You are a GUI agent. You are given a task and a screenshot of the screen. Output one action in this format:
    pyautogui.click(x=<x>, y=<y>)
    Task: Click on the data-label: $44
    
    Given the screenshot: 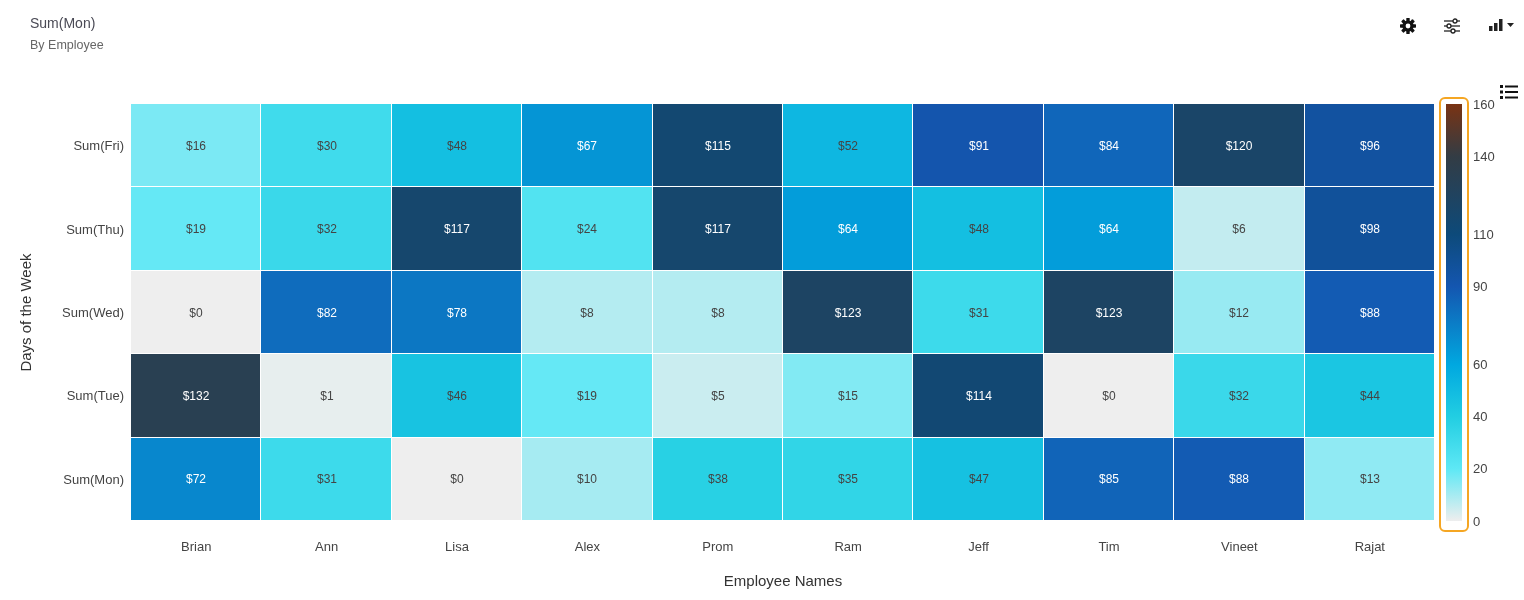 What is the action you would take?
    pyautogui.click(x=1370, y=396)
    